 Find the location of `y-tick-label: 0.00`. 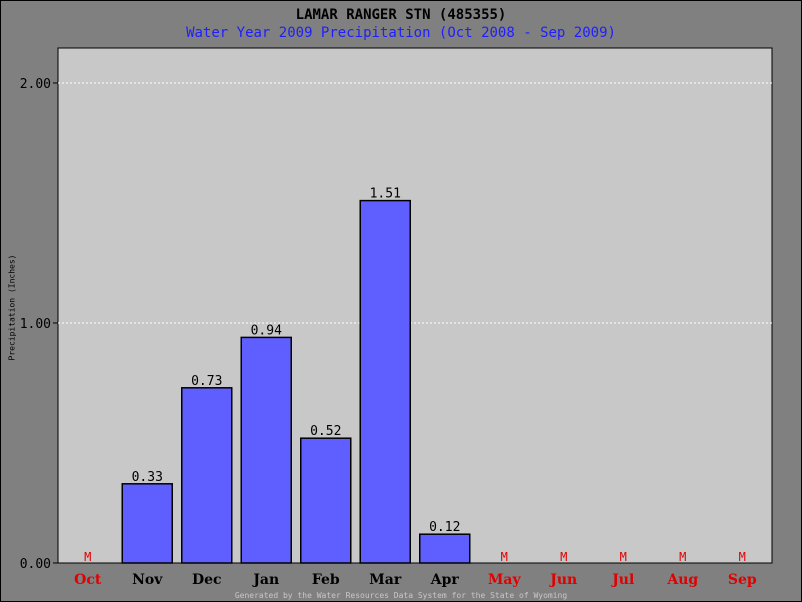

y-tick-label: 0.00 is located at coordinates (35, 564).